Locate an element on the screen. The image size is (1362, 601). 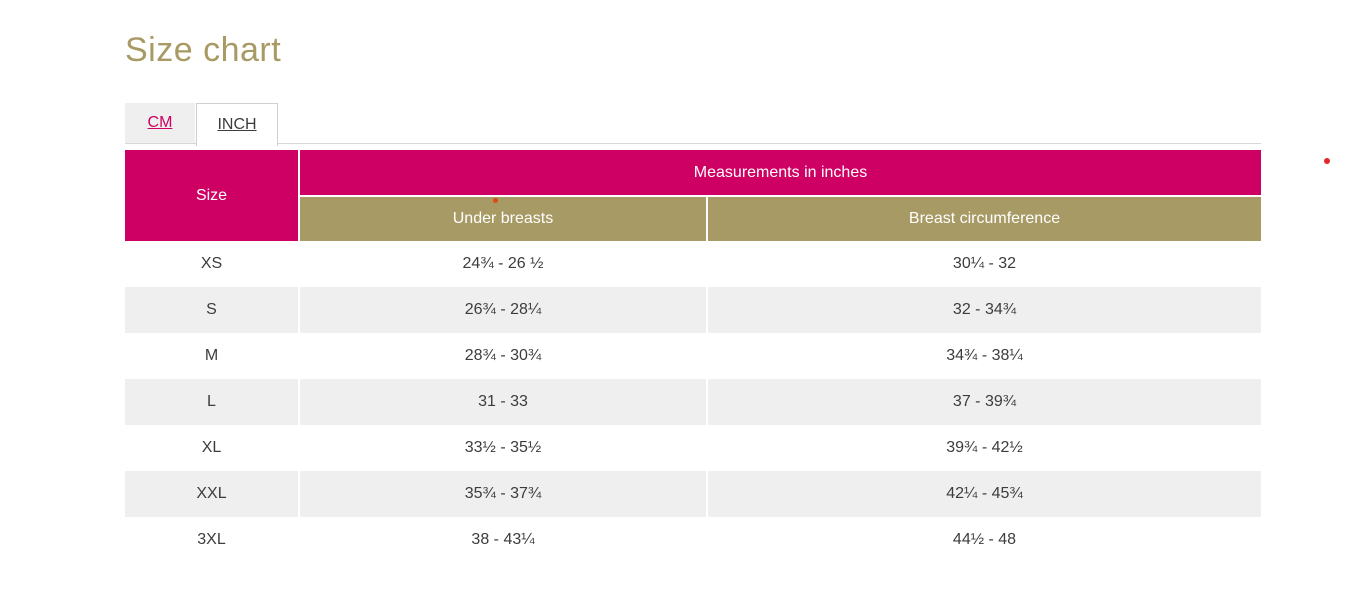
table-row: XS 24¾ - 26 ½ 30¼ - 32 is located at coordinates (693, 264).